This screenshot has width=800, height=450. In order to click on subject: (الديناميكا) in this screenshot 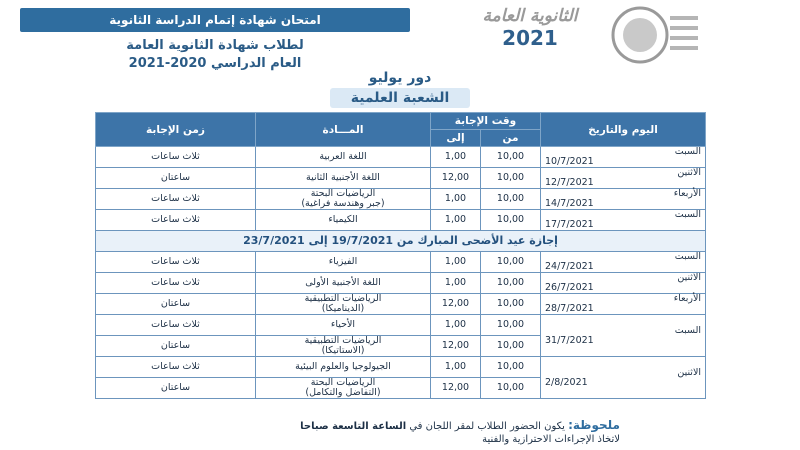, I will do `click(343, 308)`.